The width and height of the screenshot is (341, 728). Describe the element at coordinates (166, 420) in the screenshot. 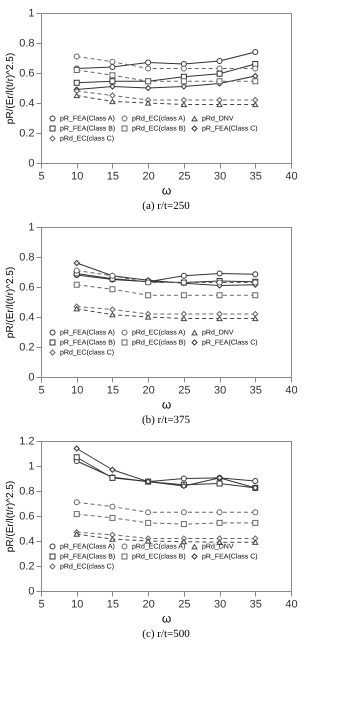

I see `text: (b) r/t=375` at that location.